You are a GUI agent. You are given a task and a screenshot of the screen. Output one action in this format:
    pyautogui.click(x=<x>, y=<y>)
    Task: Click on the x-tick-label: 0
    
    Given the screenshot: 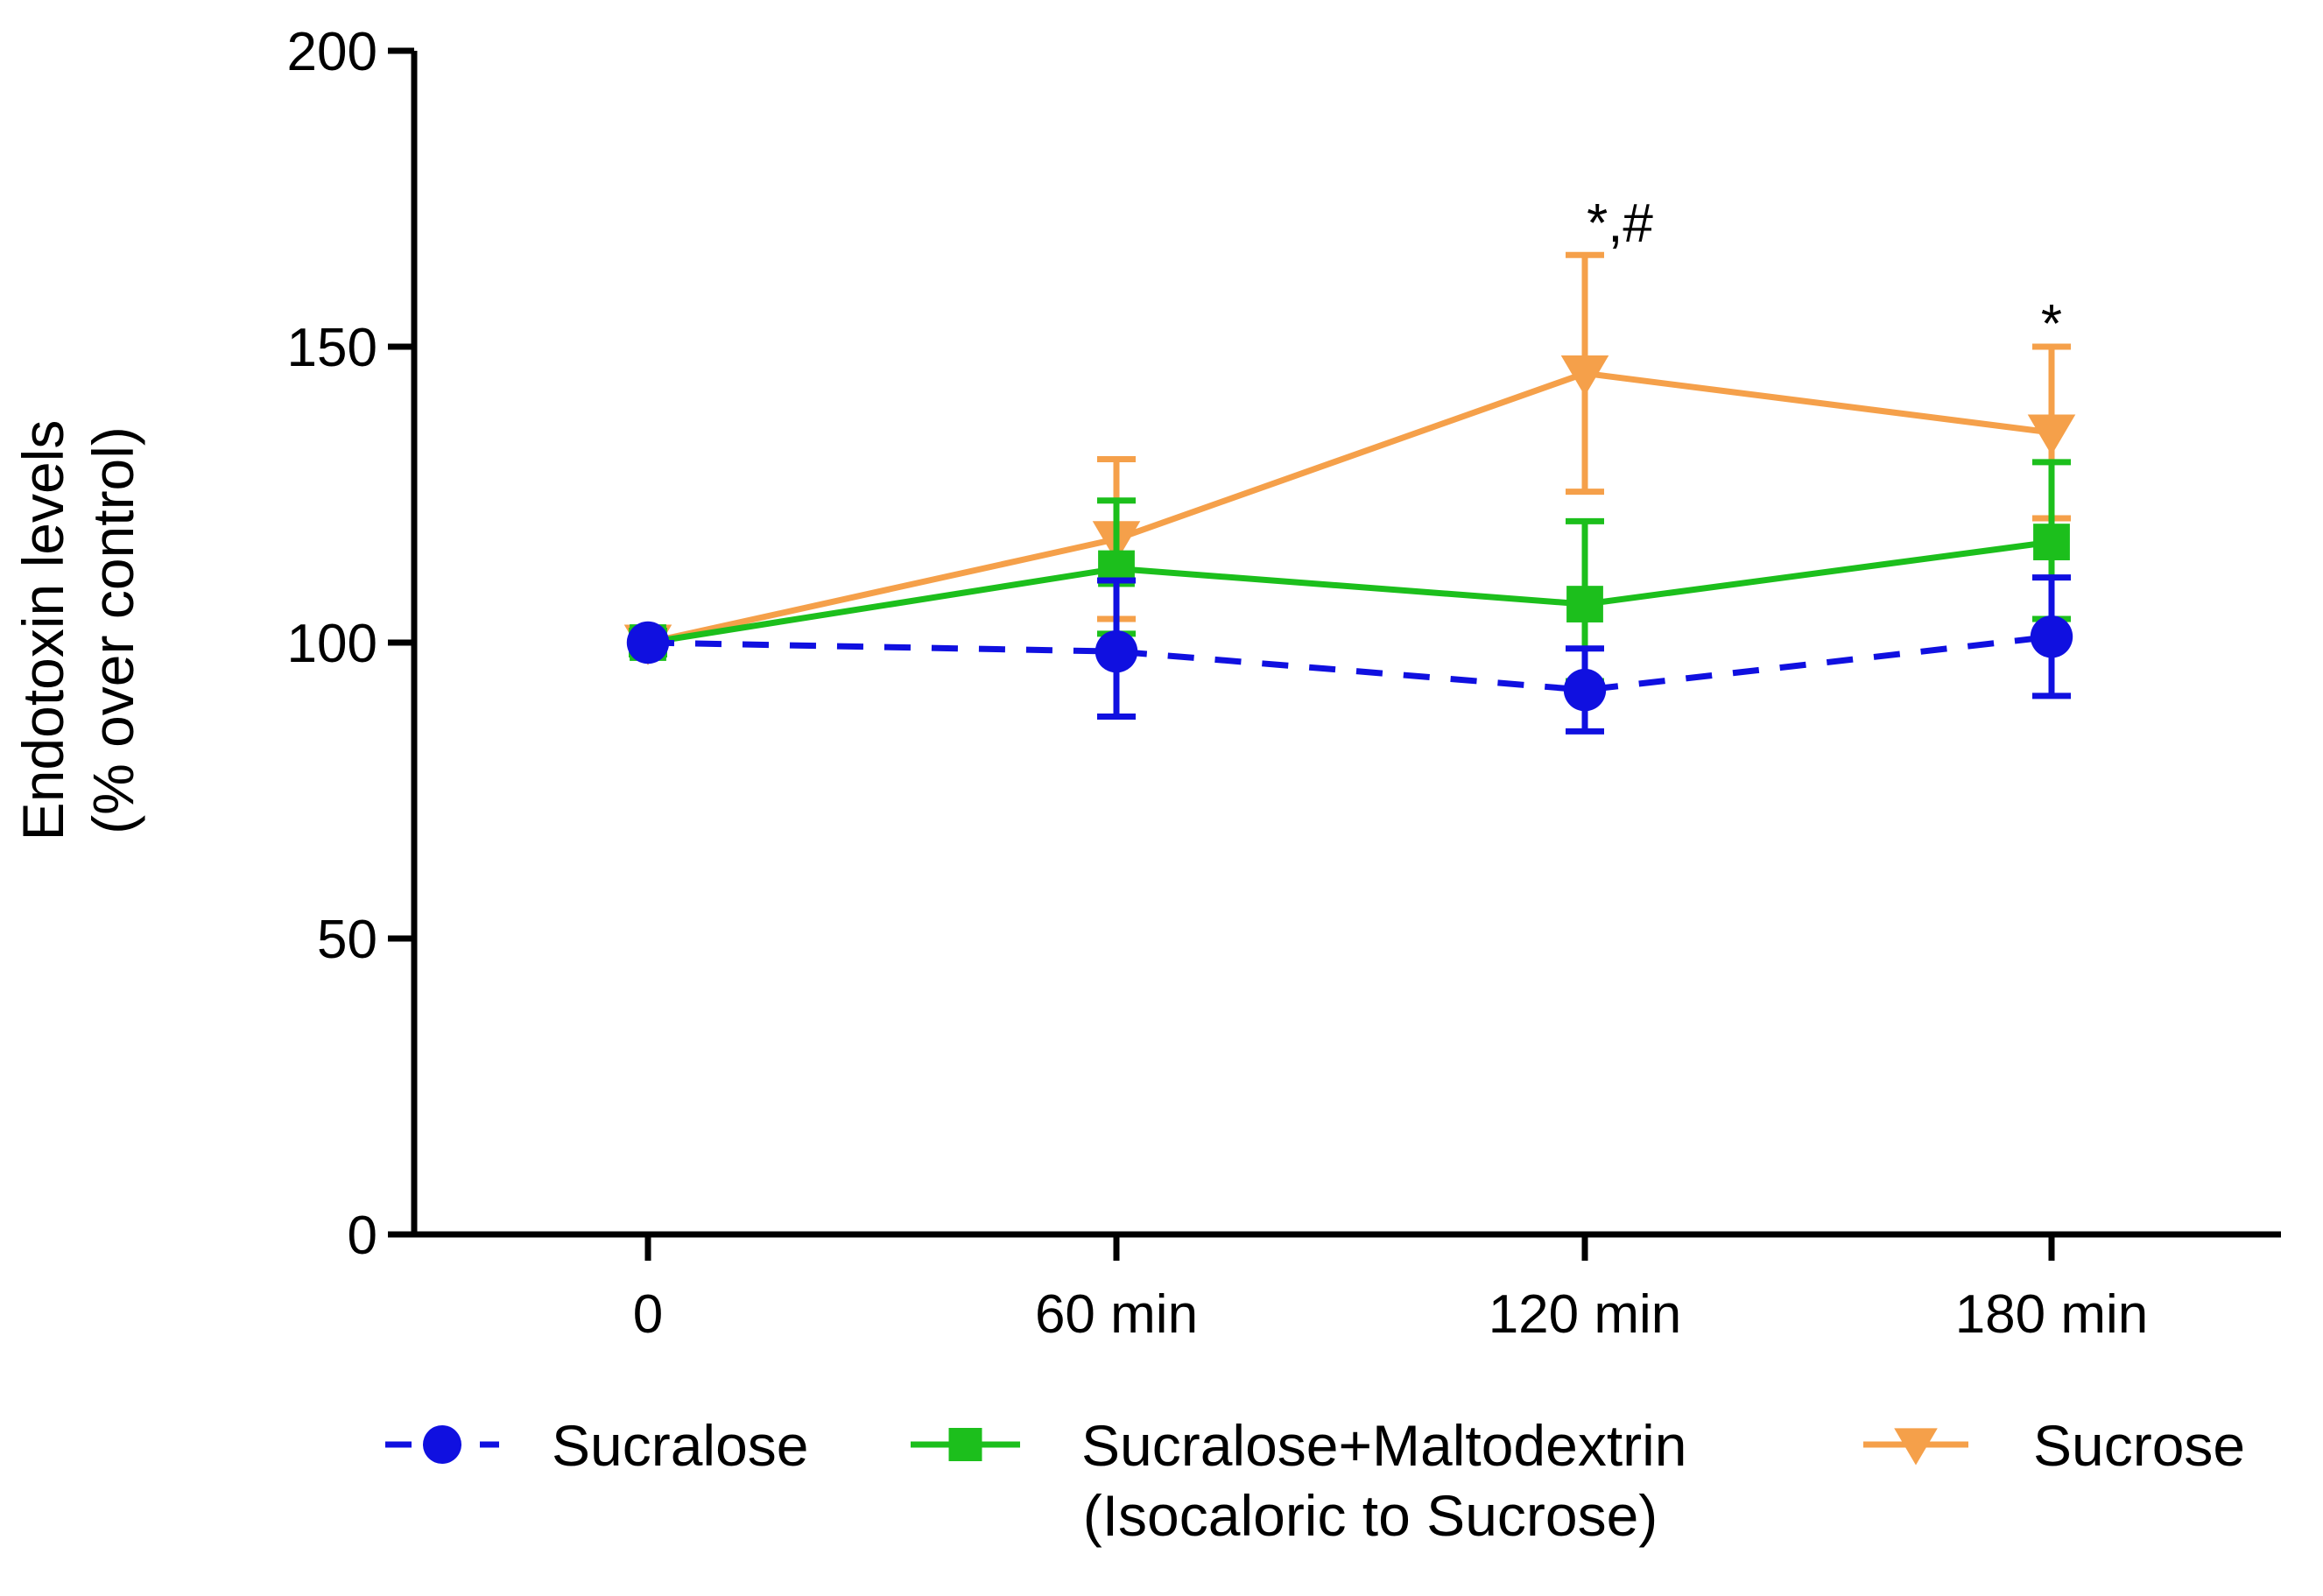 What is the action you would take?
    pyautogui.click(x=648, y=1314)
    